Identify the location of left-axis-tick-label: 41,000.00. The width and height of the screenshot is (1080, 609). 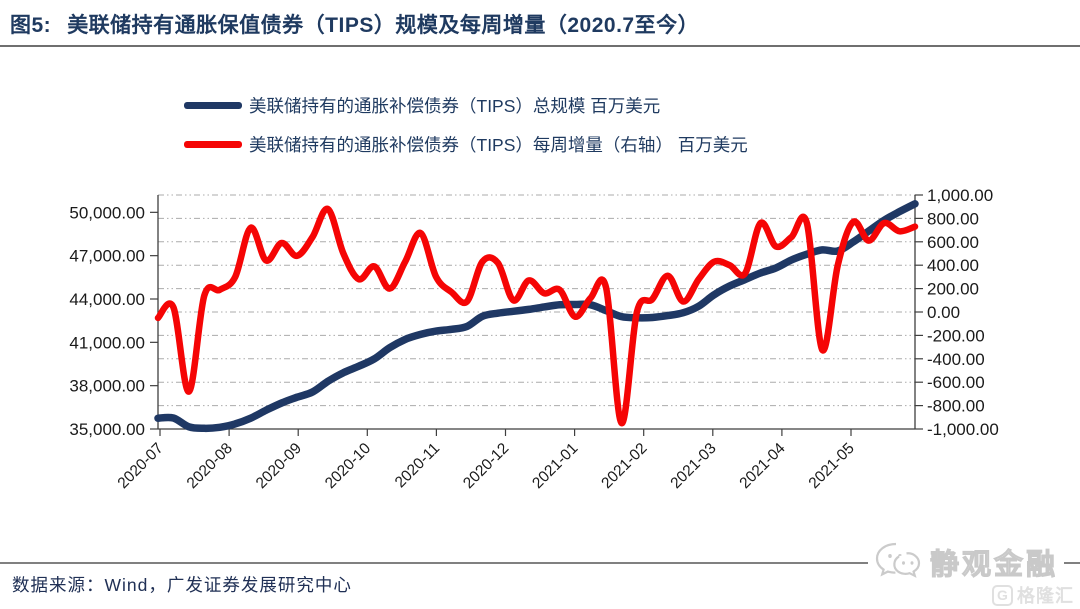
(107, 342).